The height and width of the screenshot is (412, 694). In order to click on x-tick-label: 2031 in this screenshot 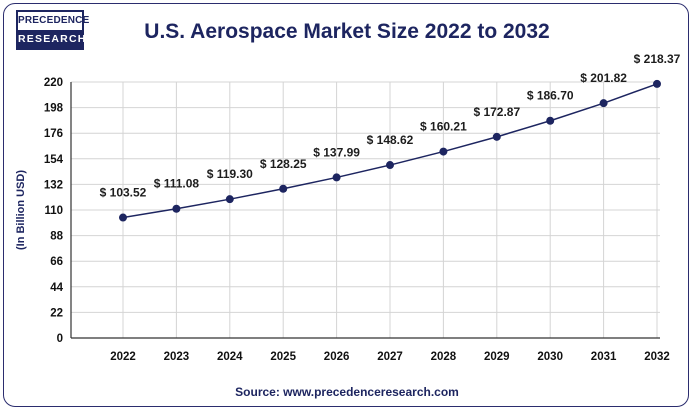, I will do `click(604, 357)`.